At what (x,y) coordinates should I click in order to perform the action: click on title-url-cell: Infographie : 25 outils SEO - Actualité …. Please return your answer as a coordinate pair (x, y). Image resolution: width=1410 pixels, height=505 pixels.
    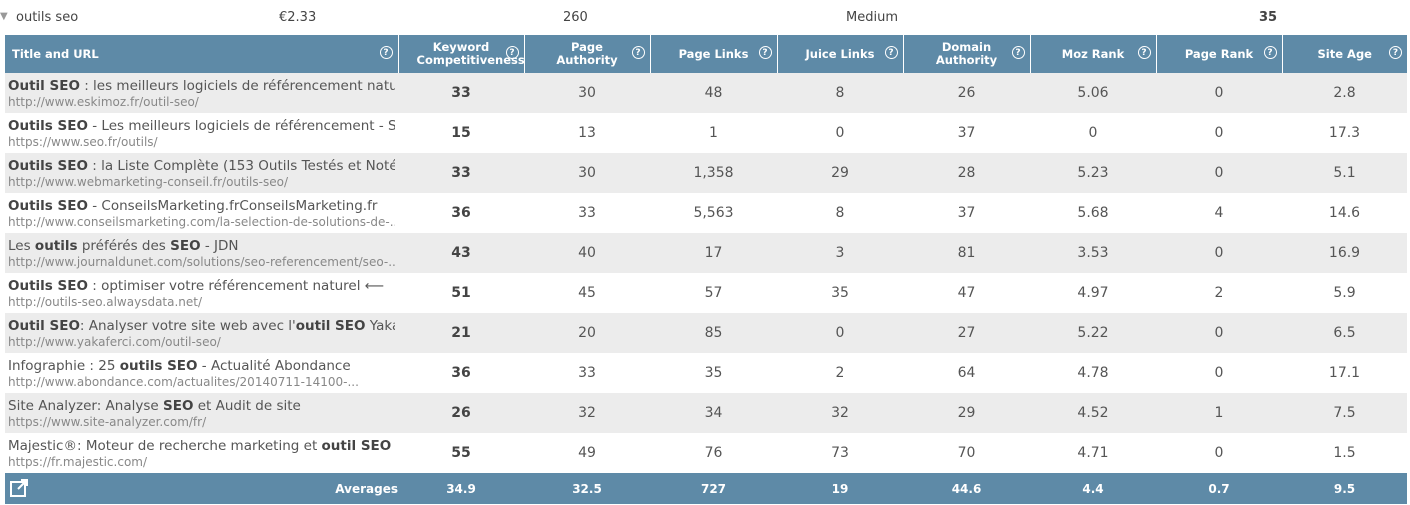
    Looking at the image, I should click on (201, 373).